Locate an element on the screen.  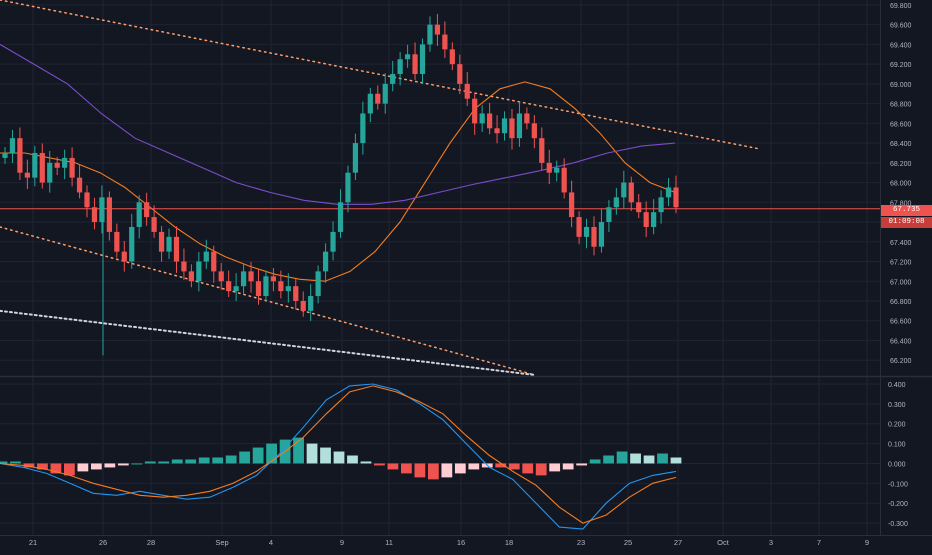
macd-tick-label: -0.300 is located at coordinates (898, 524).